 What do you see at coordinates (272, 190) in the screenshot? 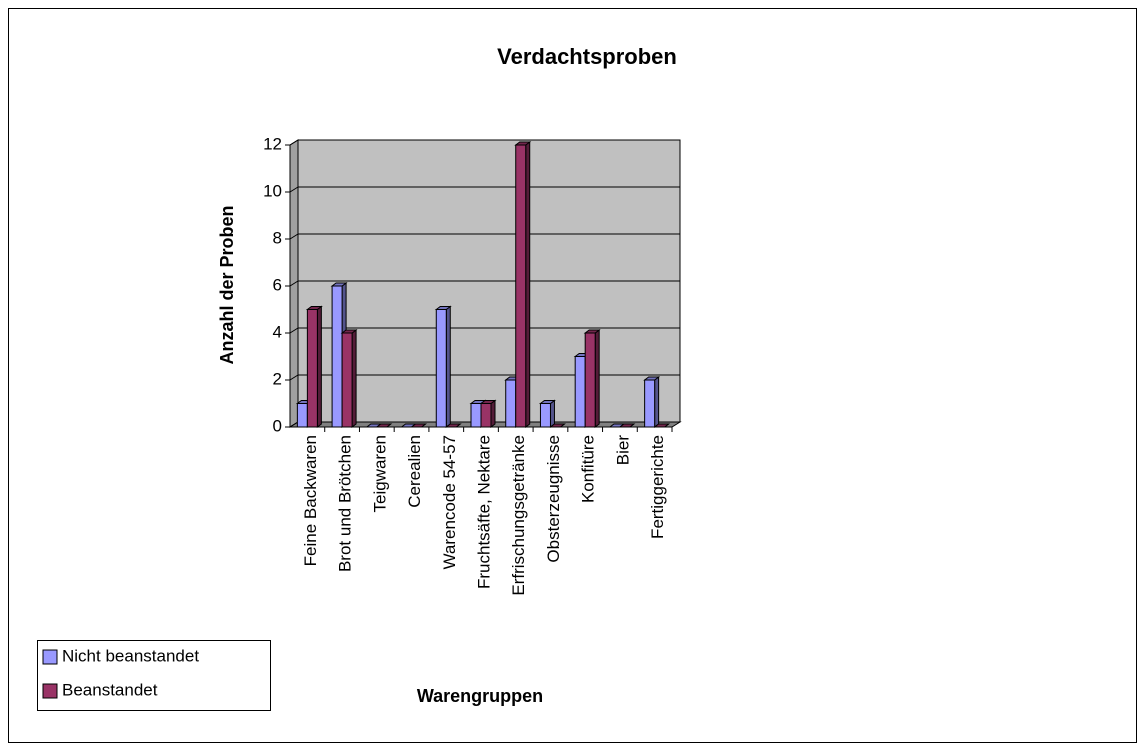
I see `y-tick-label: 10` at bounding box center [272, 190].